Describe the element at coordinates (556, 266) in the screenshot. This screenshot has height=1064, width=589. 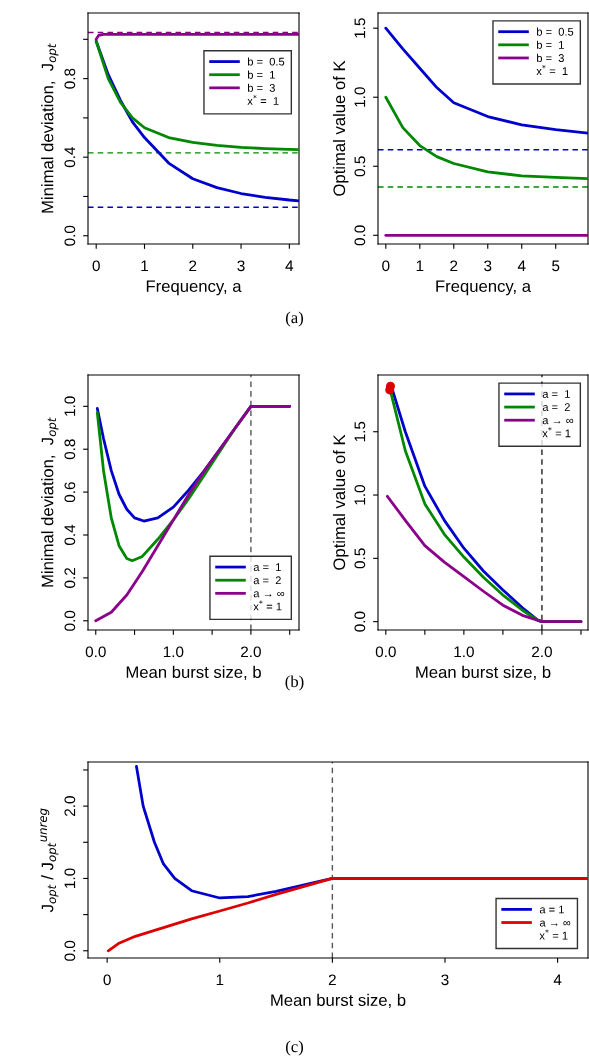
I see `x-tick-label: 5` at that location.